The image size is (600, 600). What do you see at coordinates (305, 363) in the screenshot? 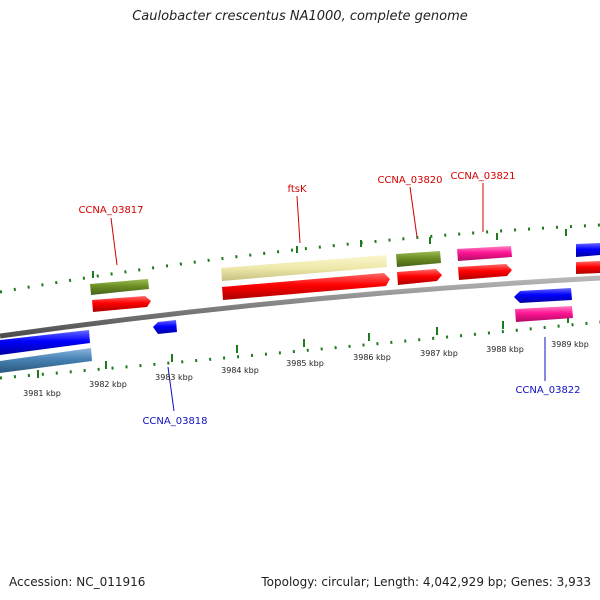
I see `scale-label: 3985 kbp` at bounding box center [305, 363].